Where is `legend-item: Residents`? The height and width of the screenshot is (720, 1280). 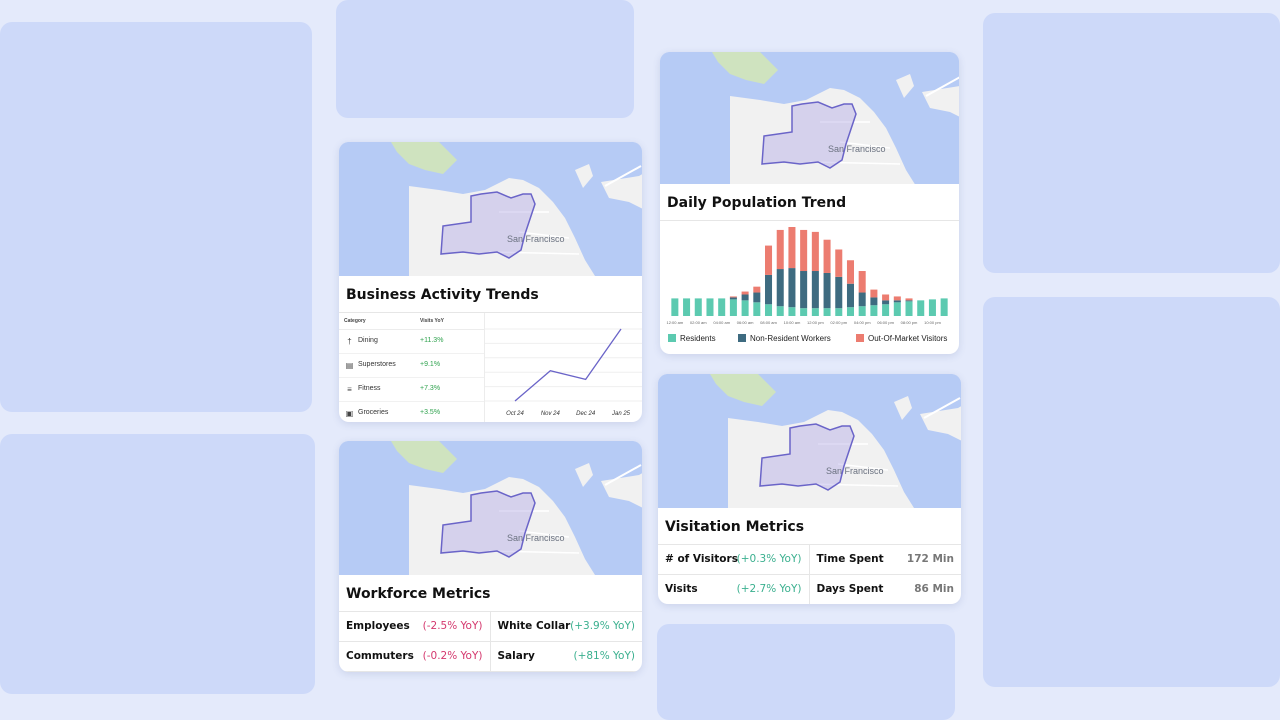
legend-item: Residents is located at coordinates (692, 338).